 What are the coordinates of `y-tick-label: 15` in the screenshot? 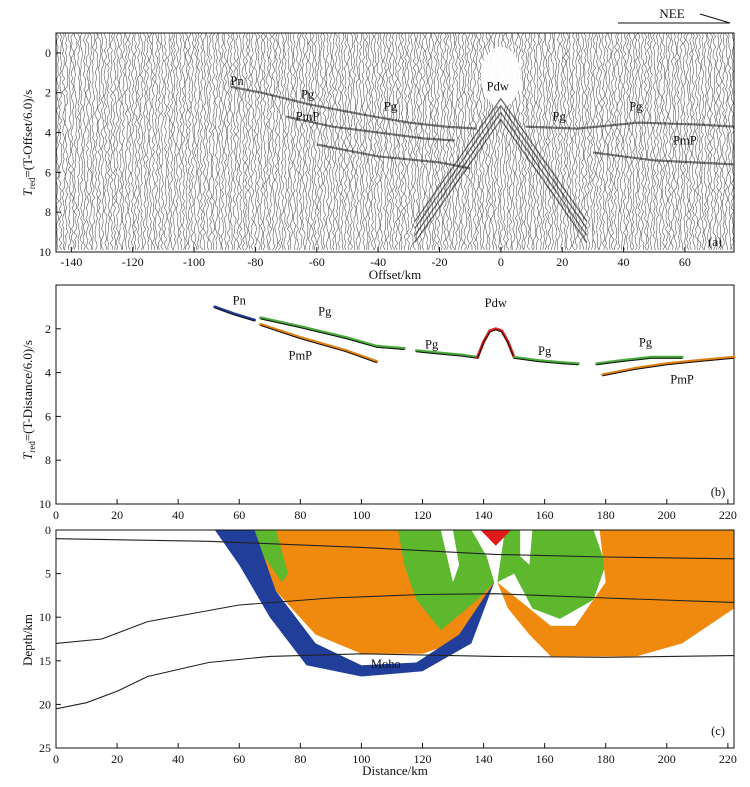 It's located at (45, 661).